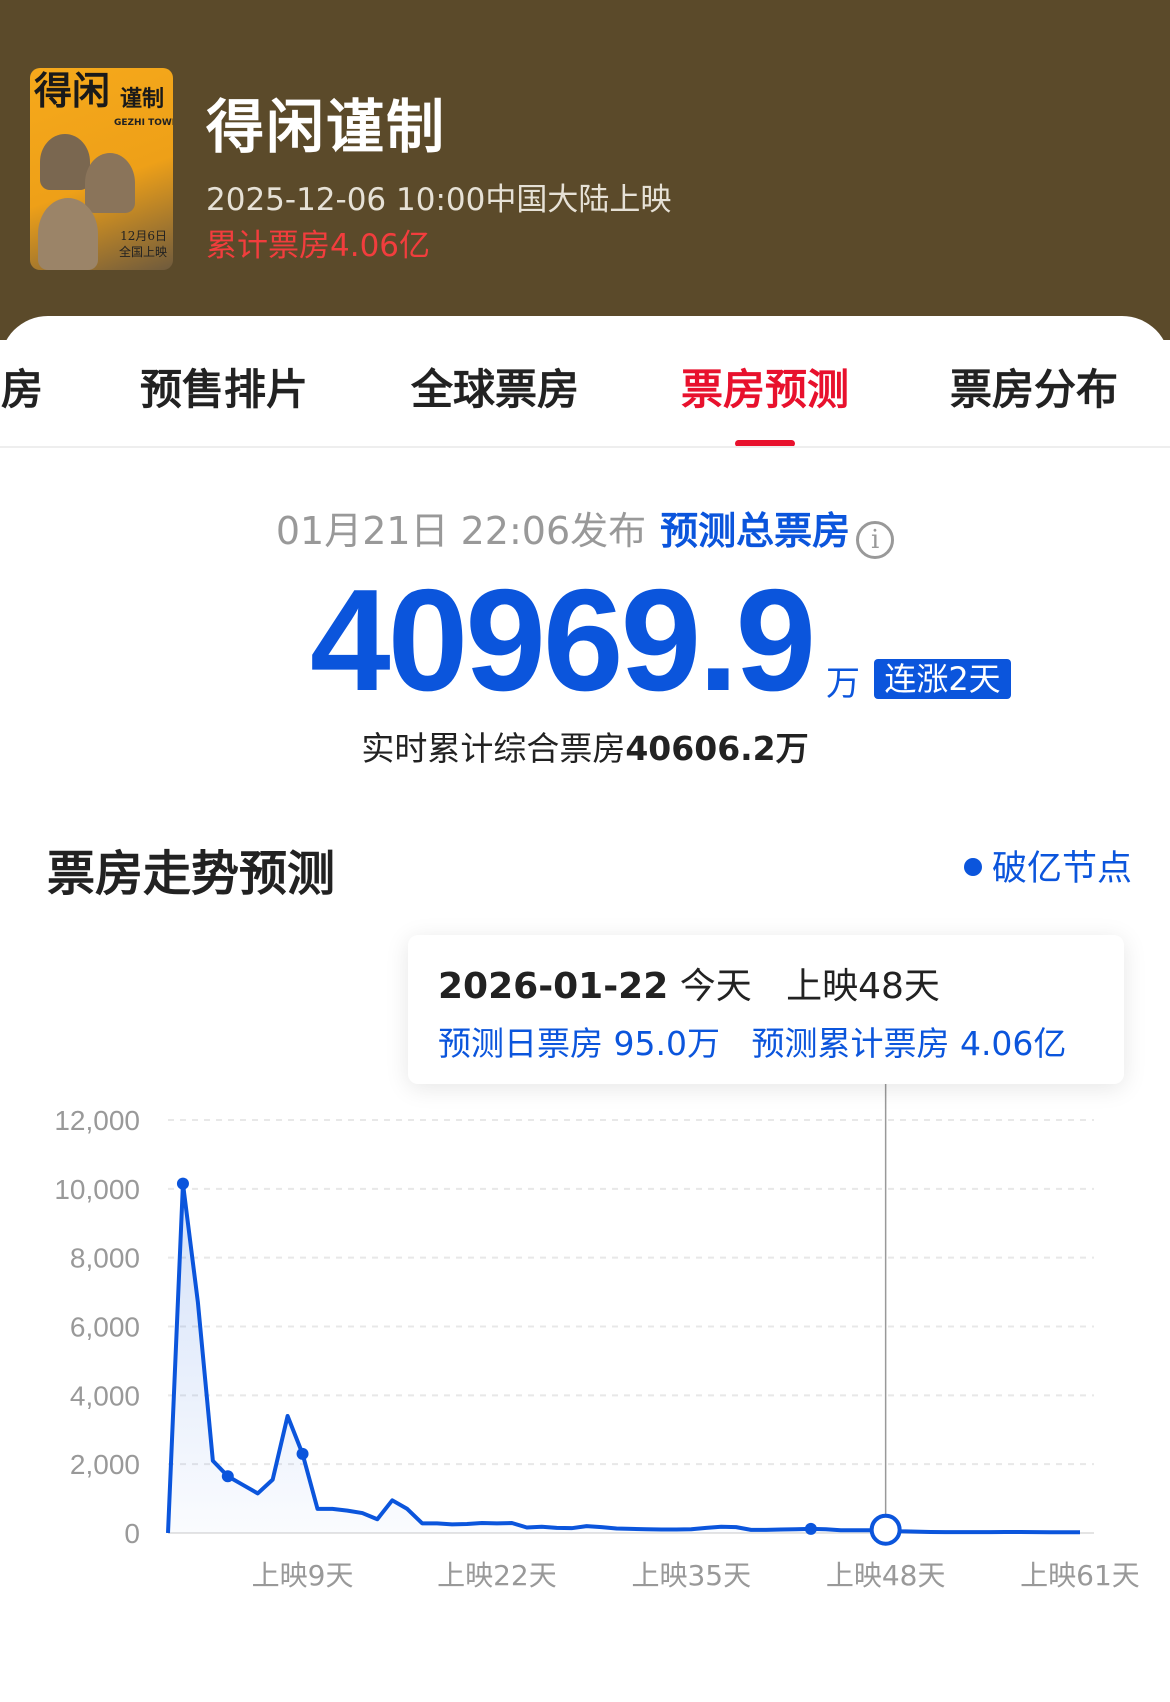 Image resolution: width=1170 pixels, height=1702 pixels. What do you see at coordinates (22, 389) in the screenshot?
I see `tab-box-office: 房` at bounding box center [22, 389].